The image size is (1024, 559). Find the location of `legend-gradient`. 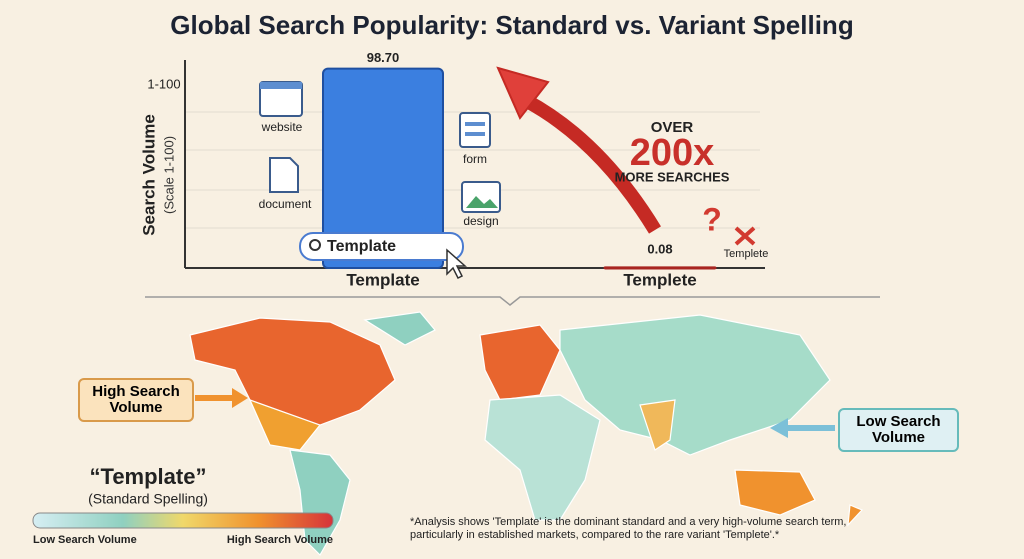

legend-gradient is located at coordinates (183, 520).